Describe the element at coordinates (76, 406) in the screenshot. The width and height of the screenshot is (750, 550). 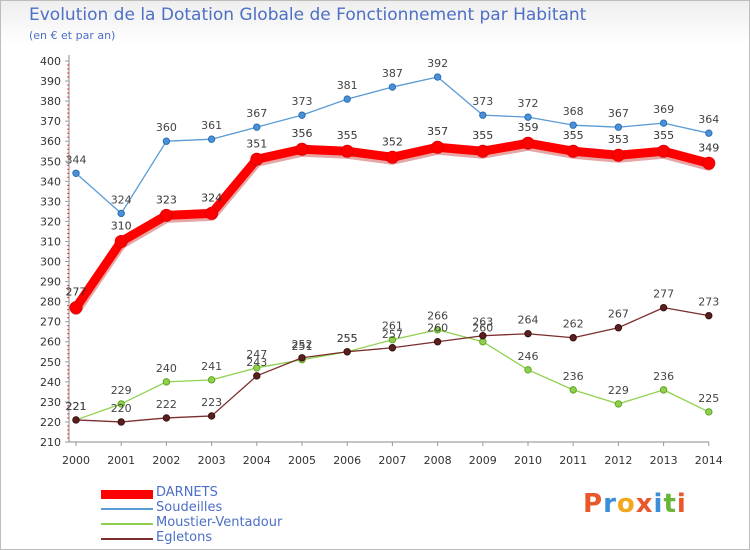
I see `data-label: 221` at that location.